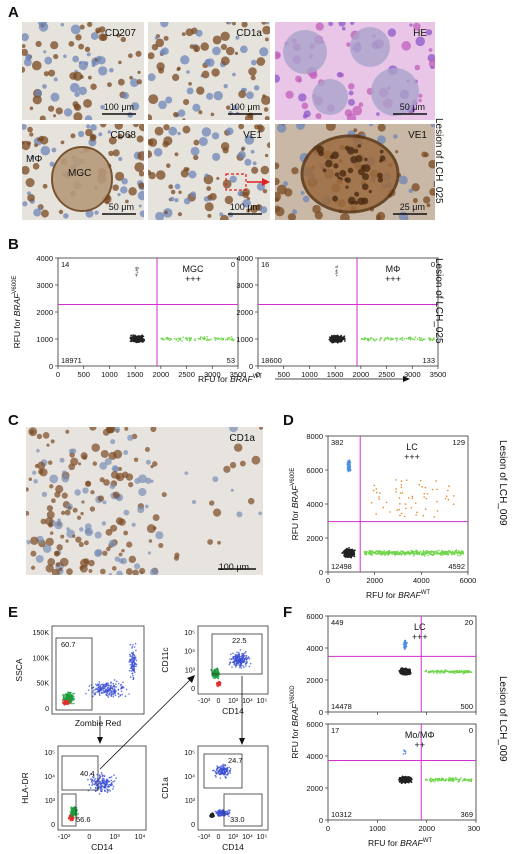 Image resolution: width=520 pixels, height=854 pixels. I want to click on tile-scale-label: 100 μm, so click(244, 107).